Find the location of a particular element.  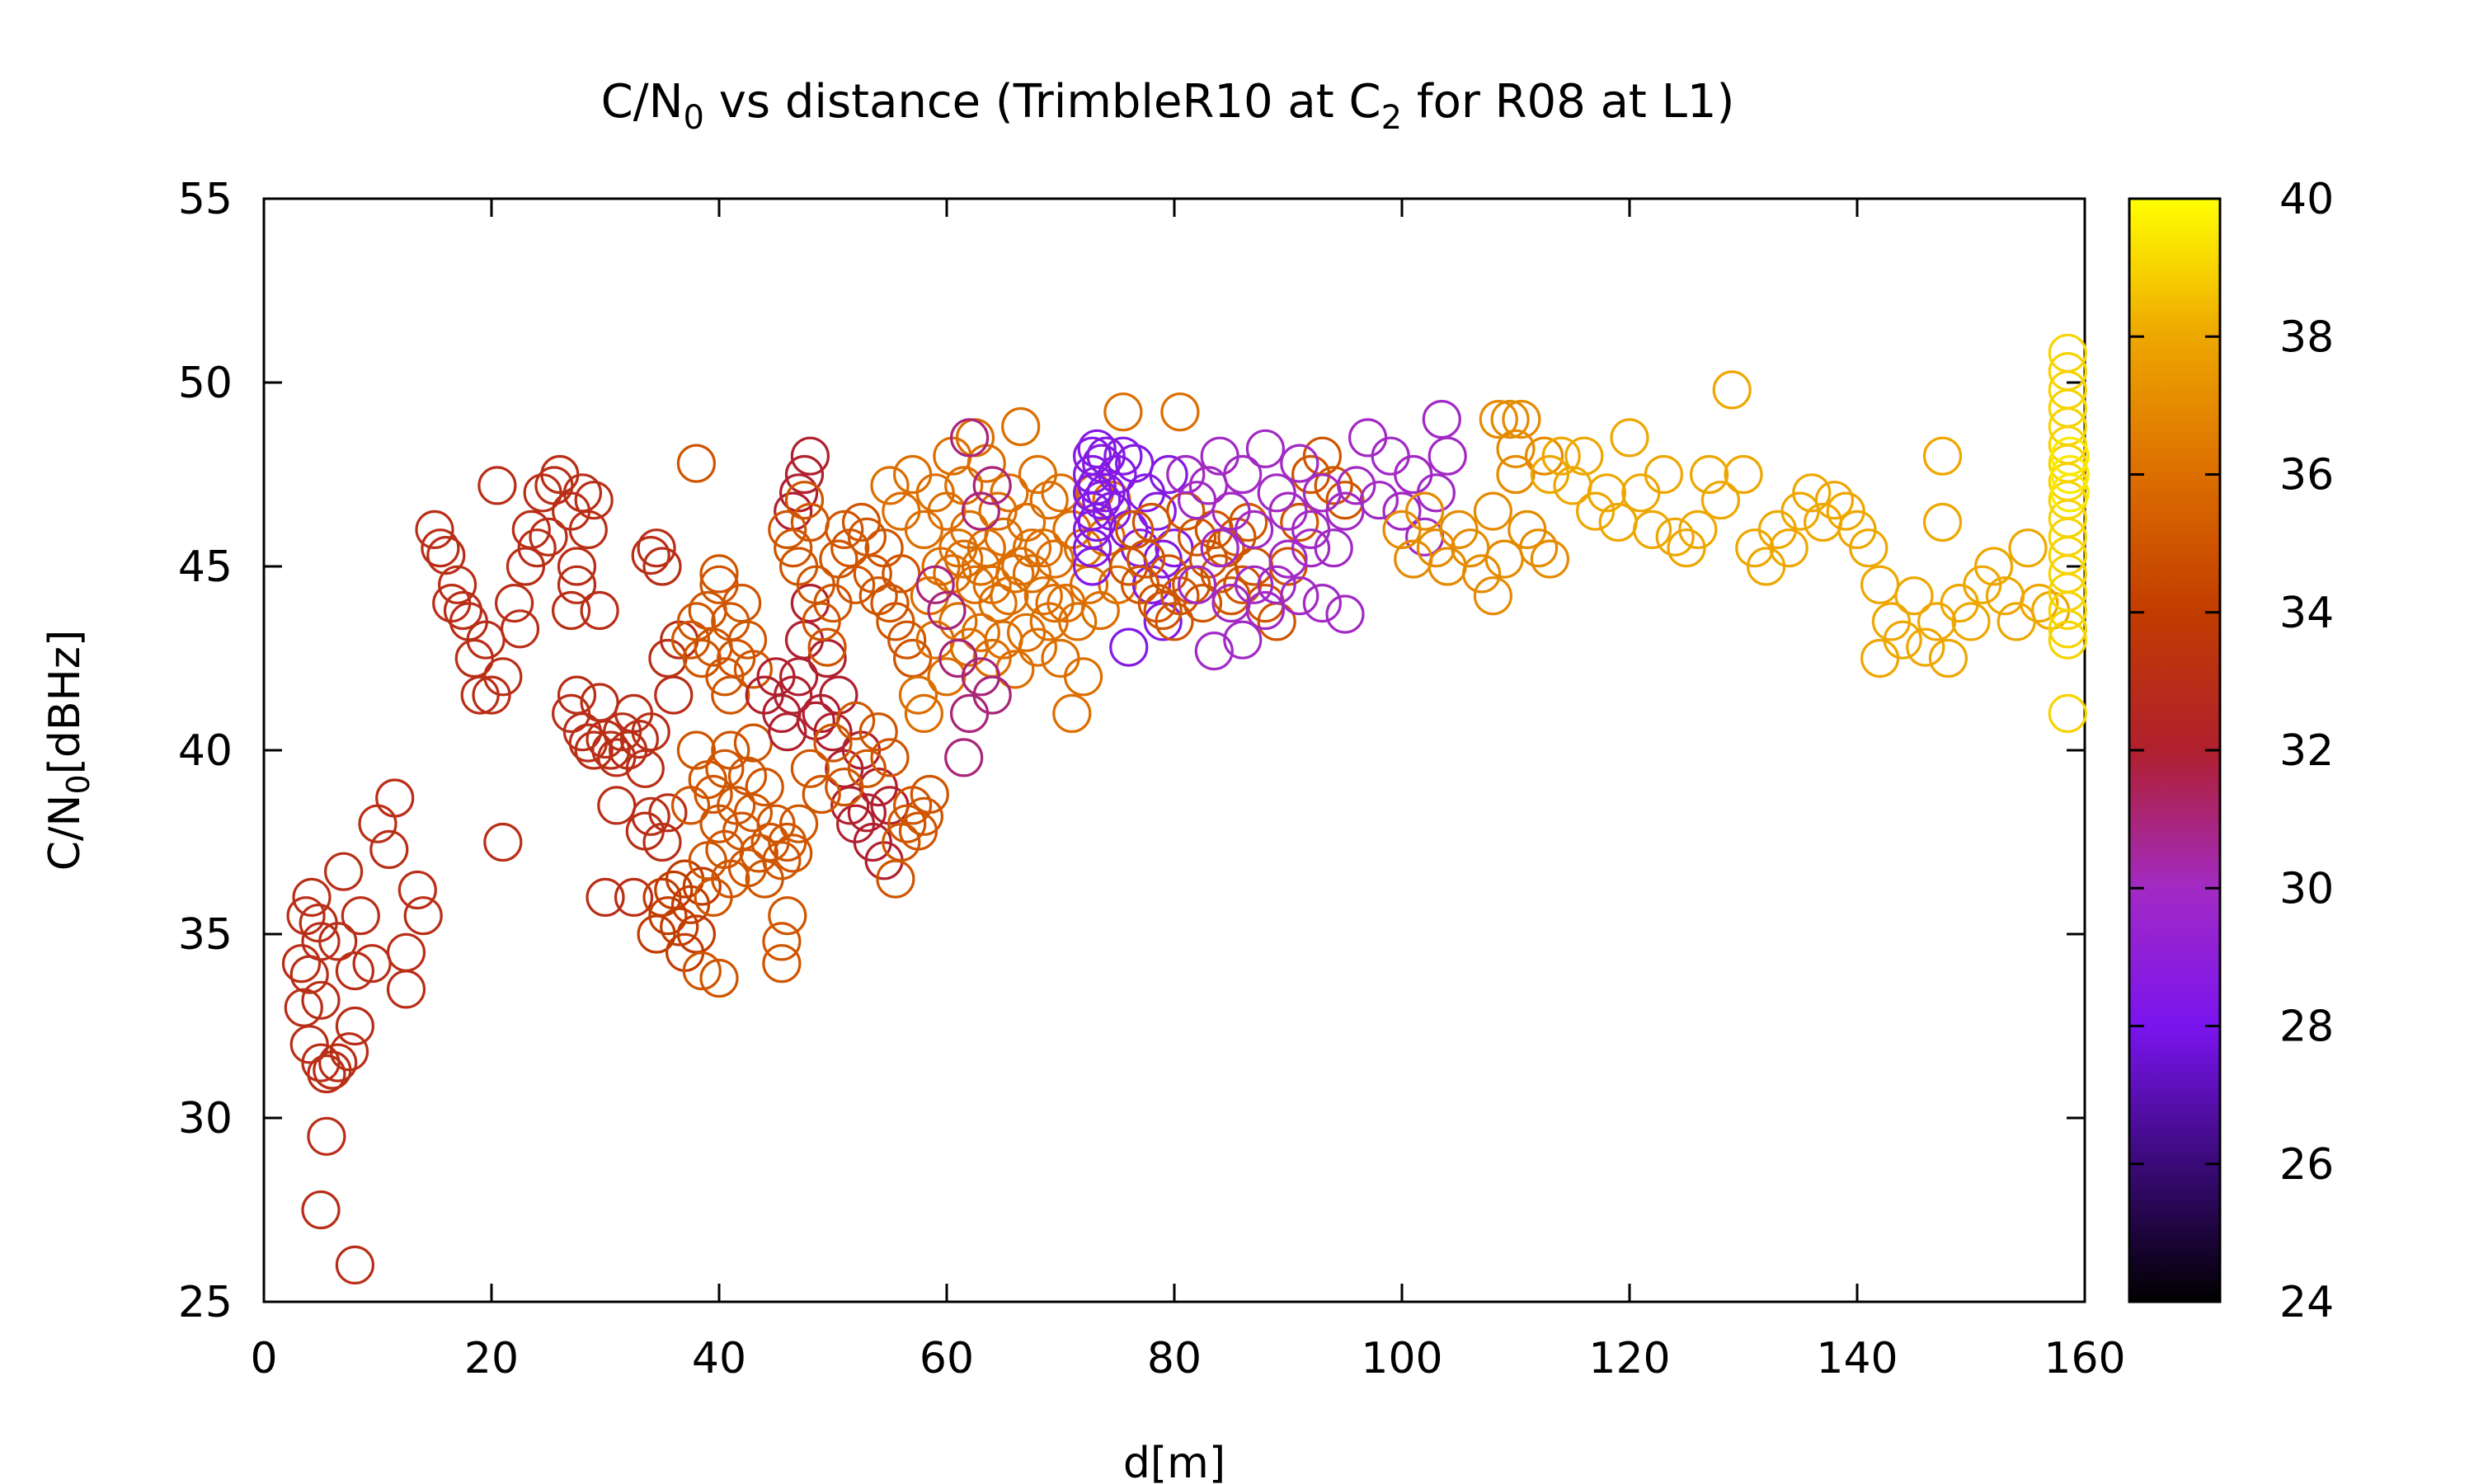

title-suffix: for R08 at L1) is located at coordinates (1568, 102).